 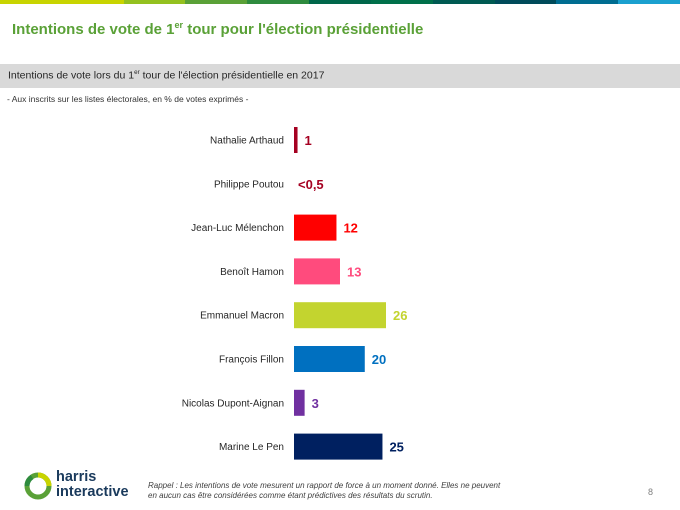 I want to click on category-label: Philippe Poutou, so click(x=249, y=184).